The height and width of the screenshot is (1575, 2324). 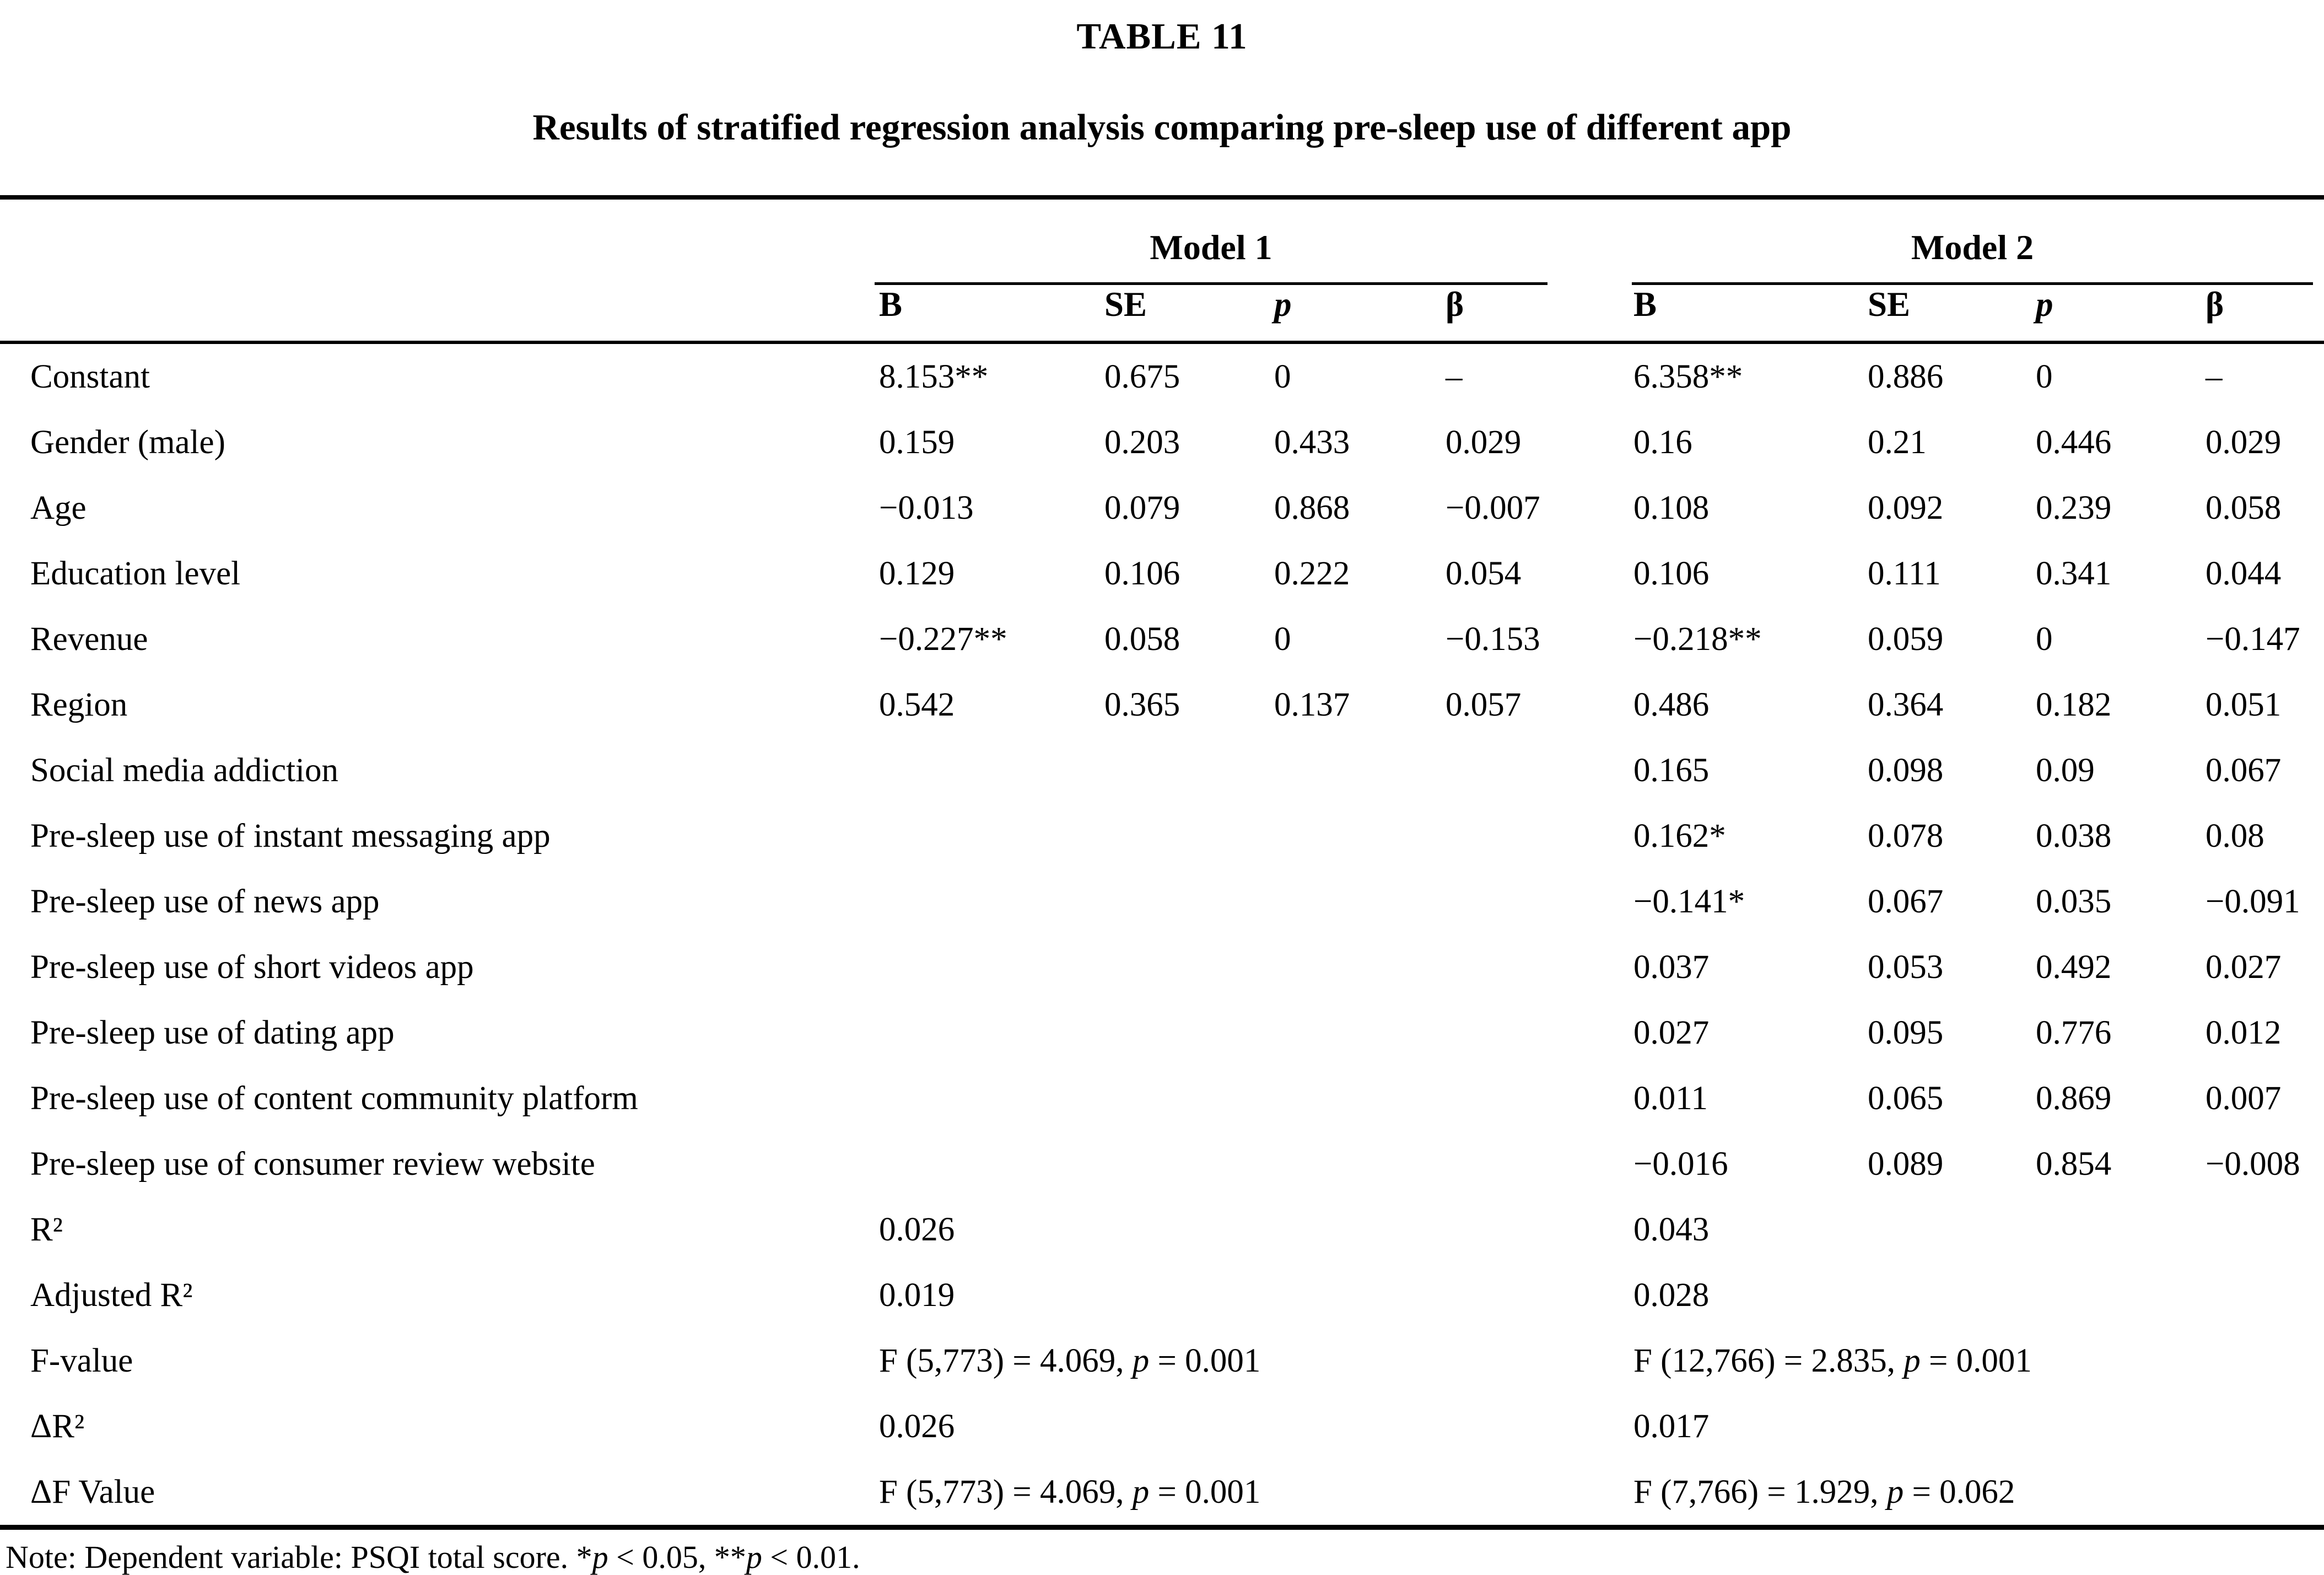 What do you see at coordinates (1162, 37) in the screenshot?
I see `table-number-title: TABLE 11` at bounding box center [1162, 37].